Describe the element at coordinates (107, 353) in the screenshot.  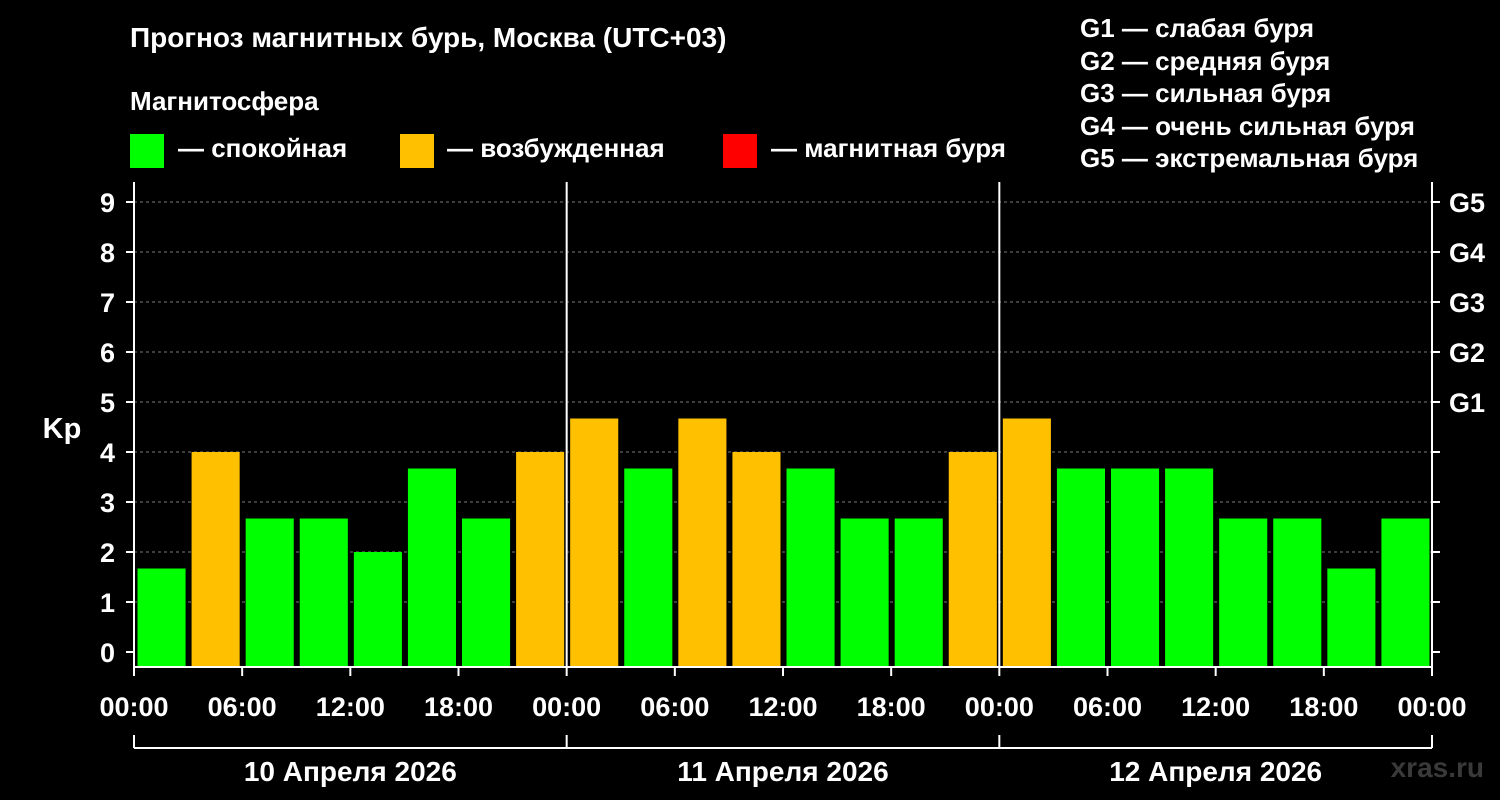
I see `y-tick-label: 6` at that location.